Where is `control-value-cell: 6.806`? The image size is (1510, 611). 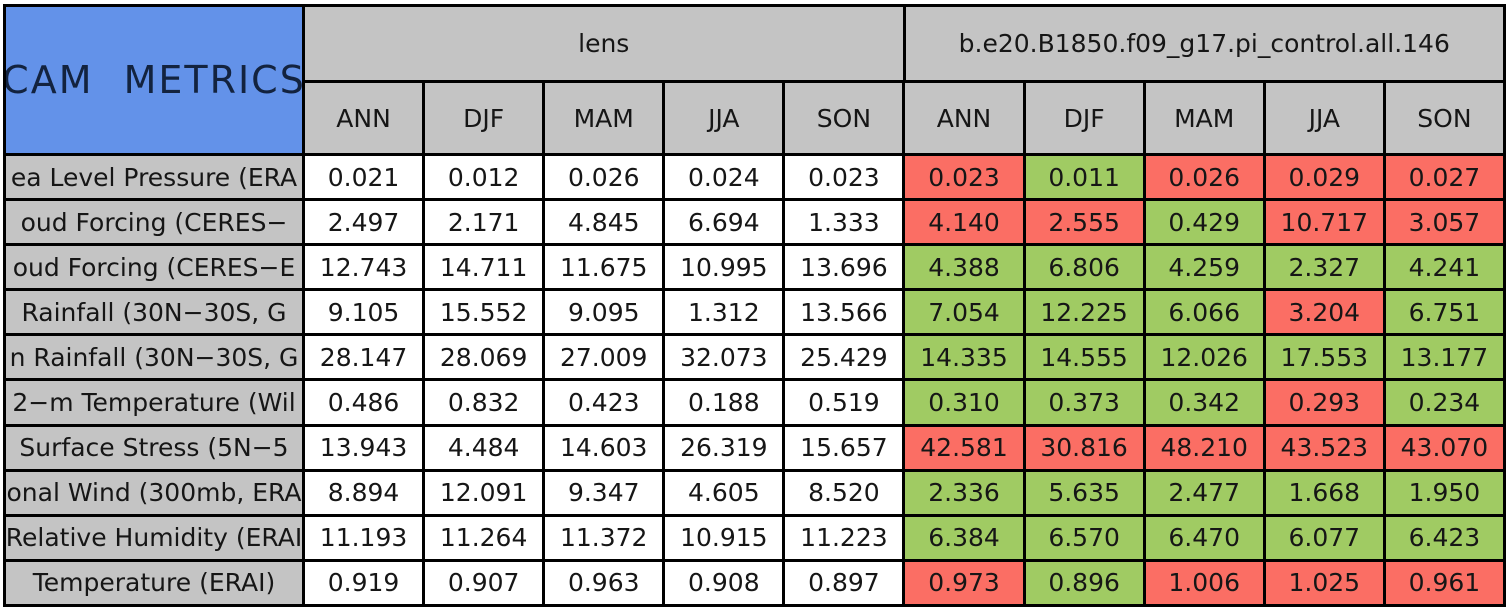 control-value-cell: 6.806 is located at coordinates (1084, 267).